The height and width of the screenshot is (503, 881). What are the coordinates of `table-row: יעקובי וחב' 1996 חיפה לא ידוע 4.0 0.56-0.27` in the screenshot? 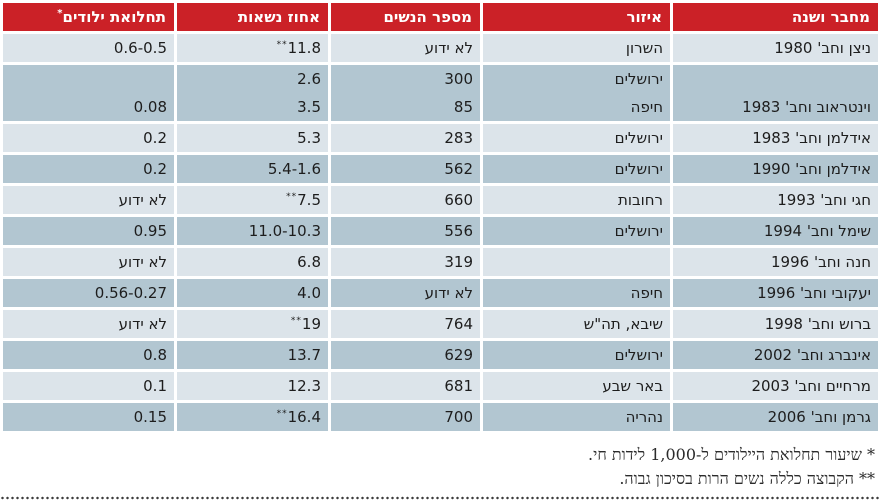 It's located at (440, 293).